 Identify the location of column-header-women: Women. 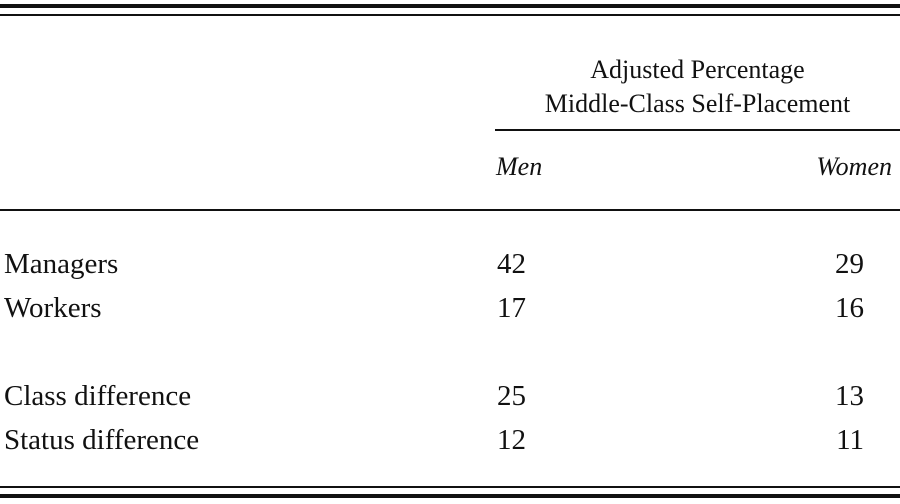
(854, 166).